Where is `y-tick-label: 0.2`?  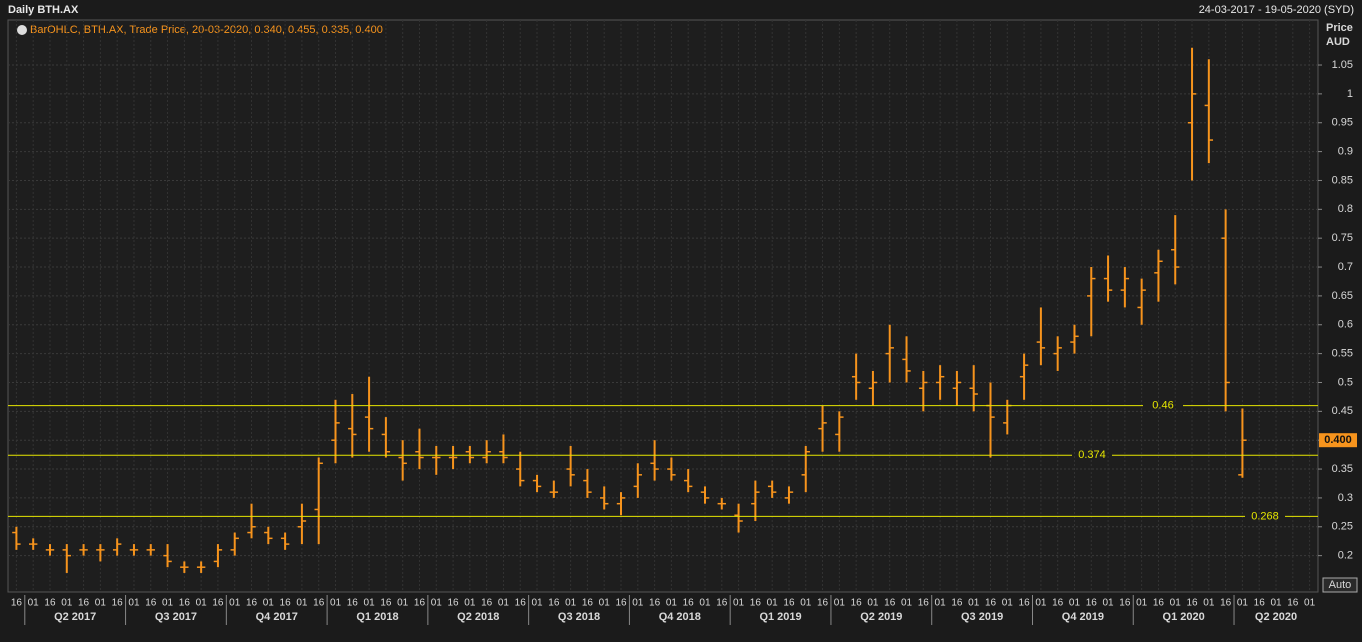 y-tick-label: 0.2 is located at coordinates (1345, 556).